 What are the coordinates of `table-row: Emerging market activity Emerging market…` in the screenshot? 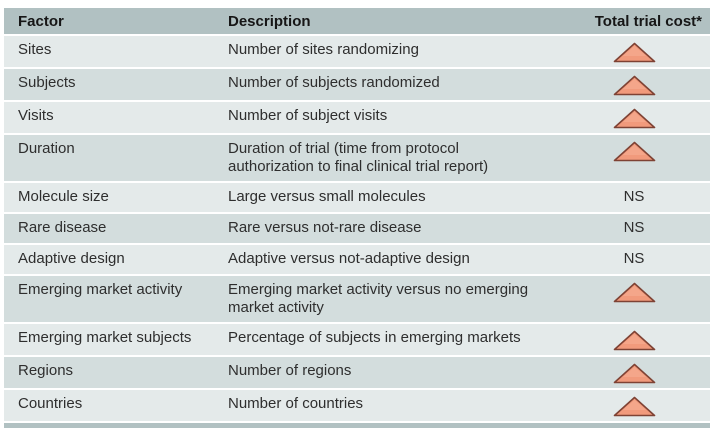 It's located at (357, 300).